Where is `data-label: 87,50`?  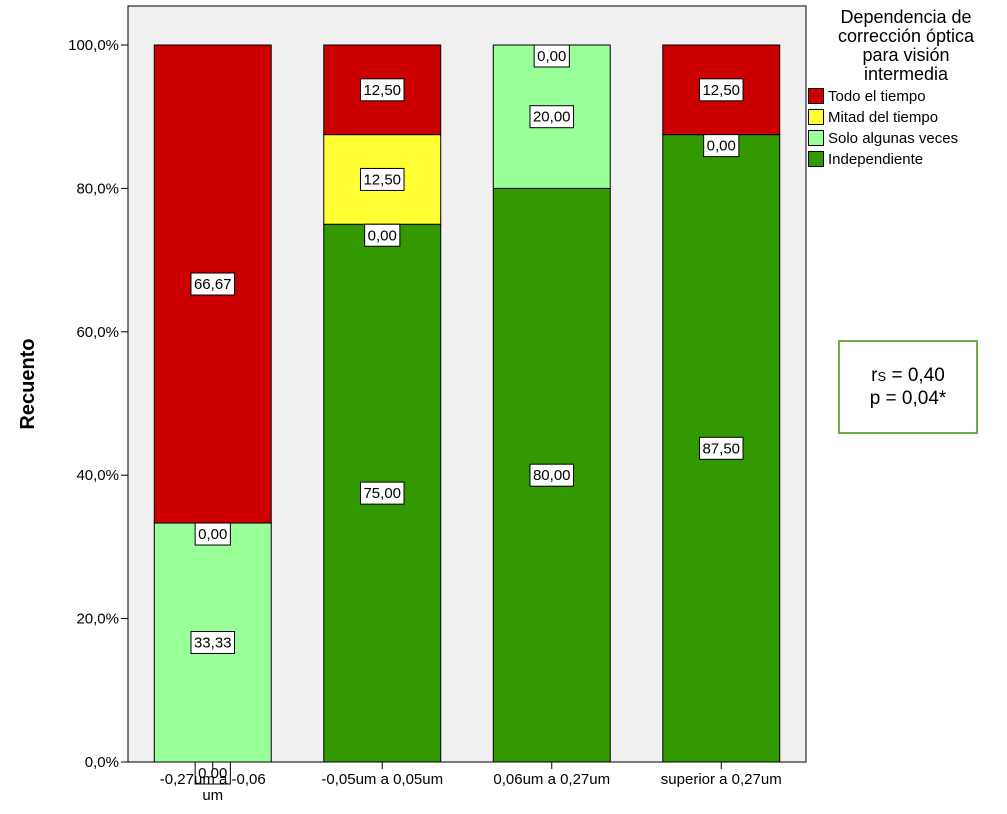 data-label: 87,50 is located at coordinates (721, 448).